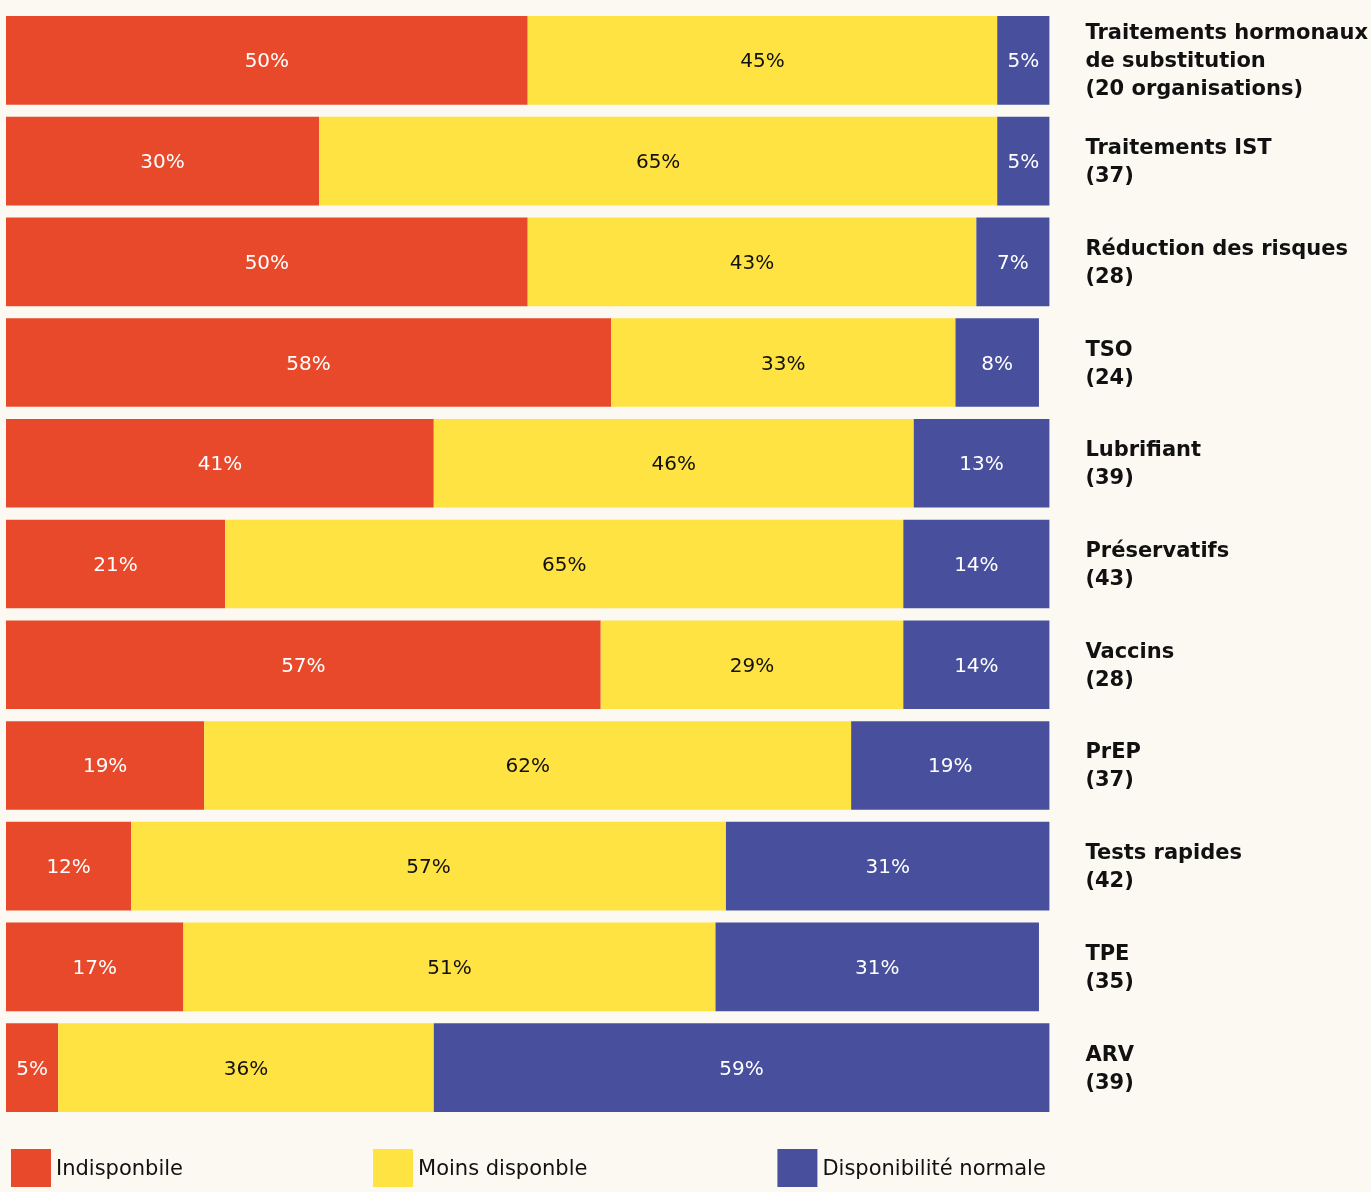  I want to click on y-tick-label: Vaccins (28), so click(1130, 664).